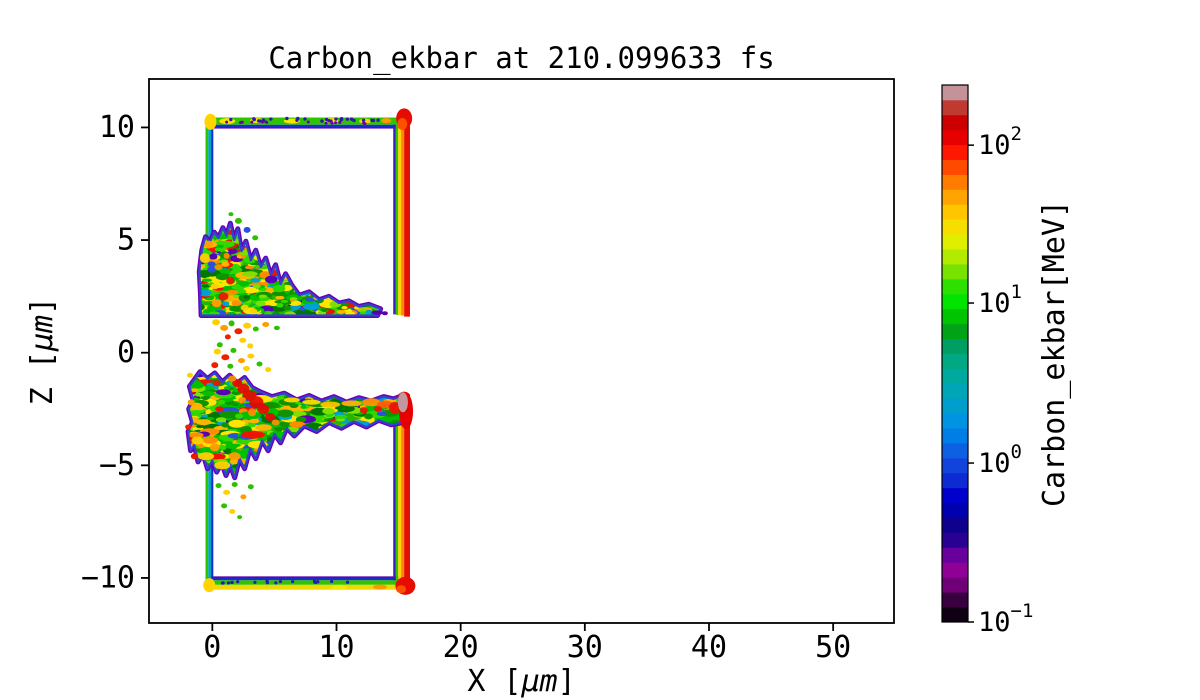  Describe the element at coordinates (405, 410) in the screenshot. I see `right-edge-hot-column` at that location.